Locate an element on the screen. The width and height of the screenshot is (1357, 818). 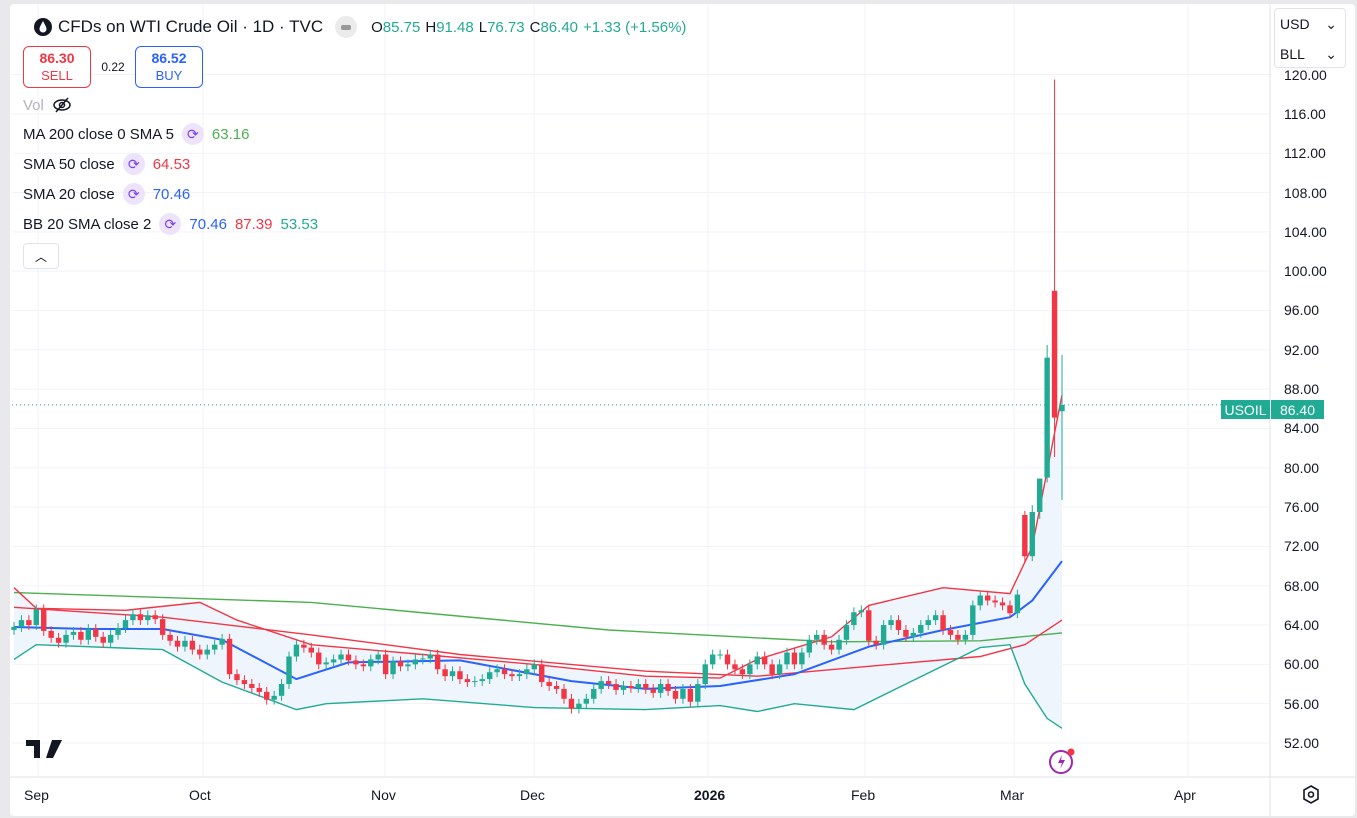
price-tick-label: 76.00 is located at coordinates (1302, 507).